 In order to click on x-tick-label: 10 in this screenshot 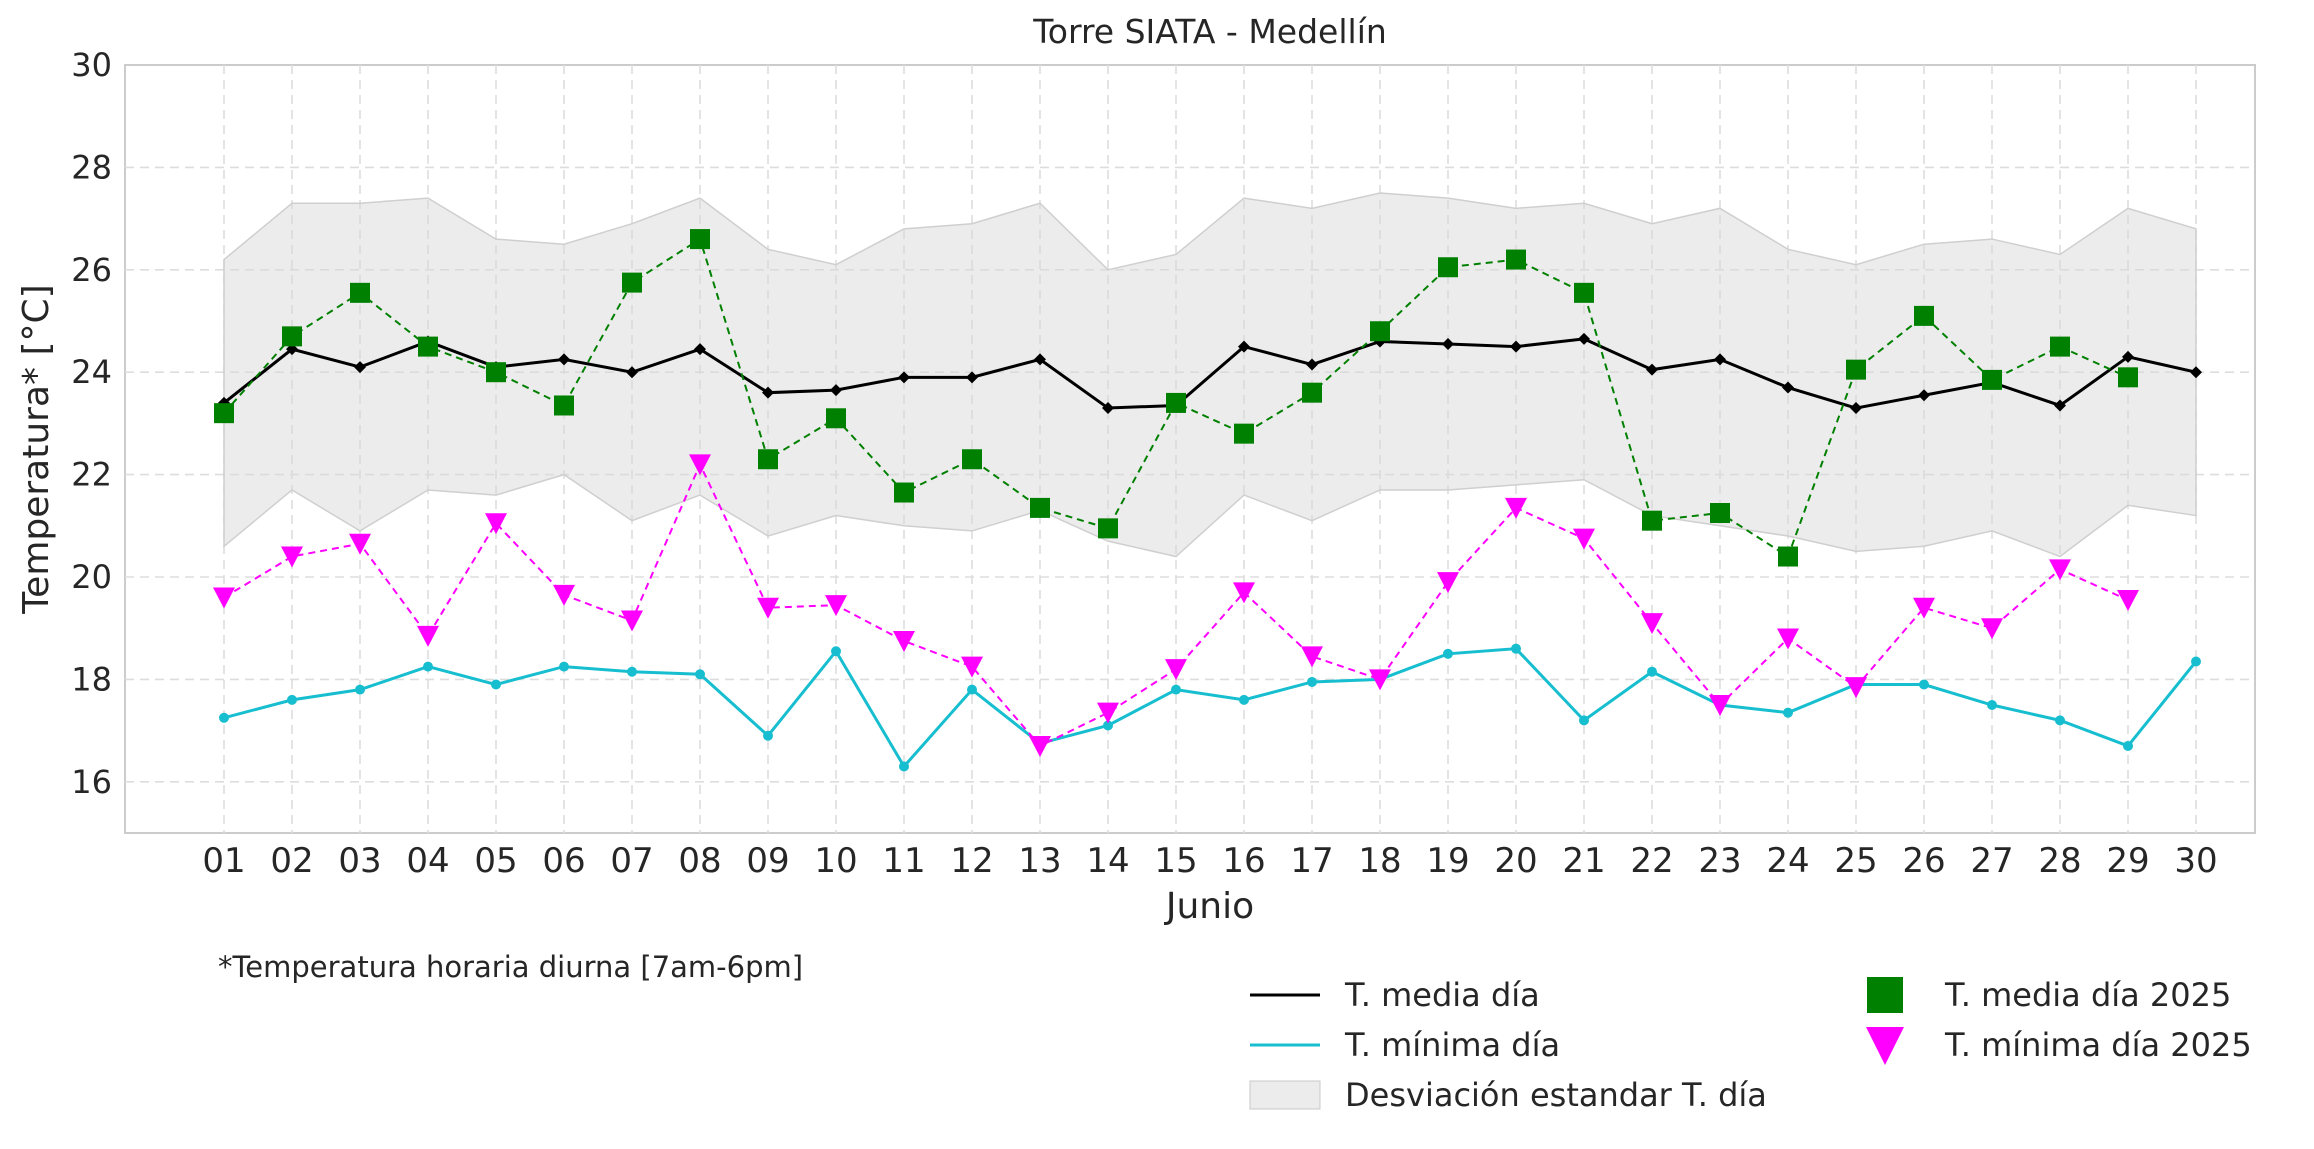, I will do `click(835, 861)`.